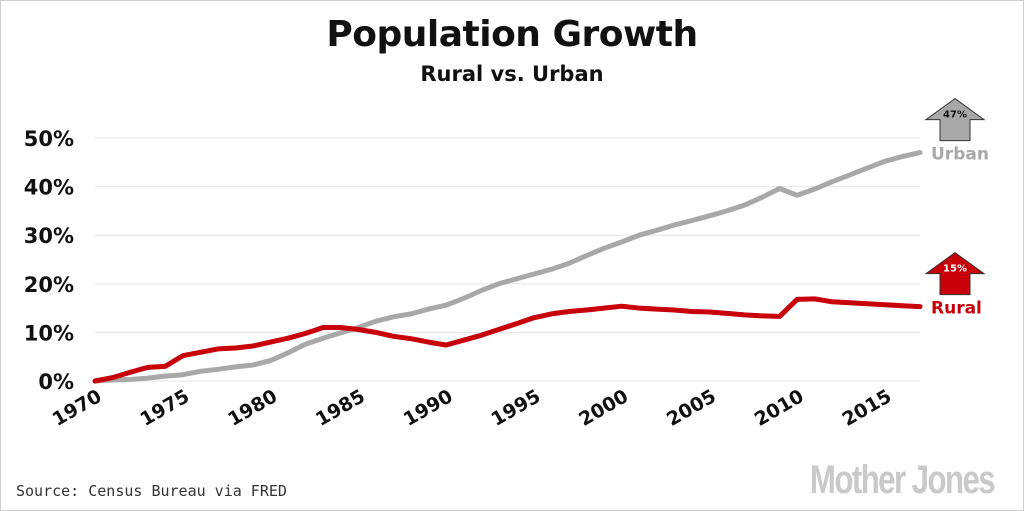 The width and height of the screenshot is (1024, 511). What do you see at coordinates (512, 34) in the screenshot?
I see `chart-title: Population Growth` at bounding box center [512, 34].